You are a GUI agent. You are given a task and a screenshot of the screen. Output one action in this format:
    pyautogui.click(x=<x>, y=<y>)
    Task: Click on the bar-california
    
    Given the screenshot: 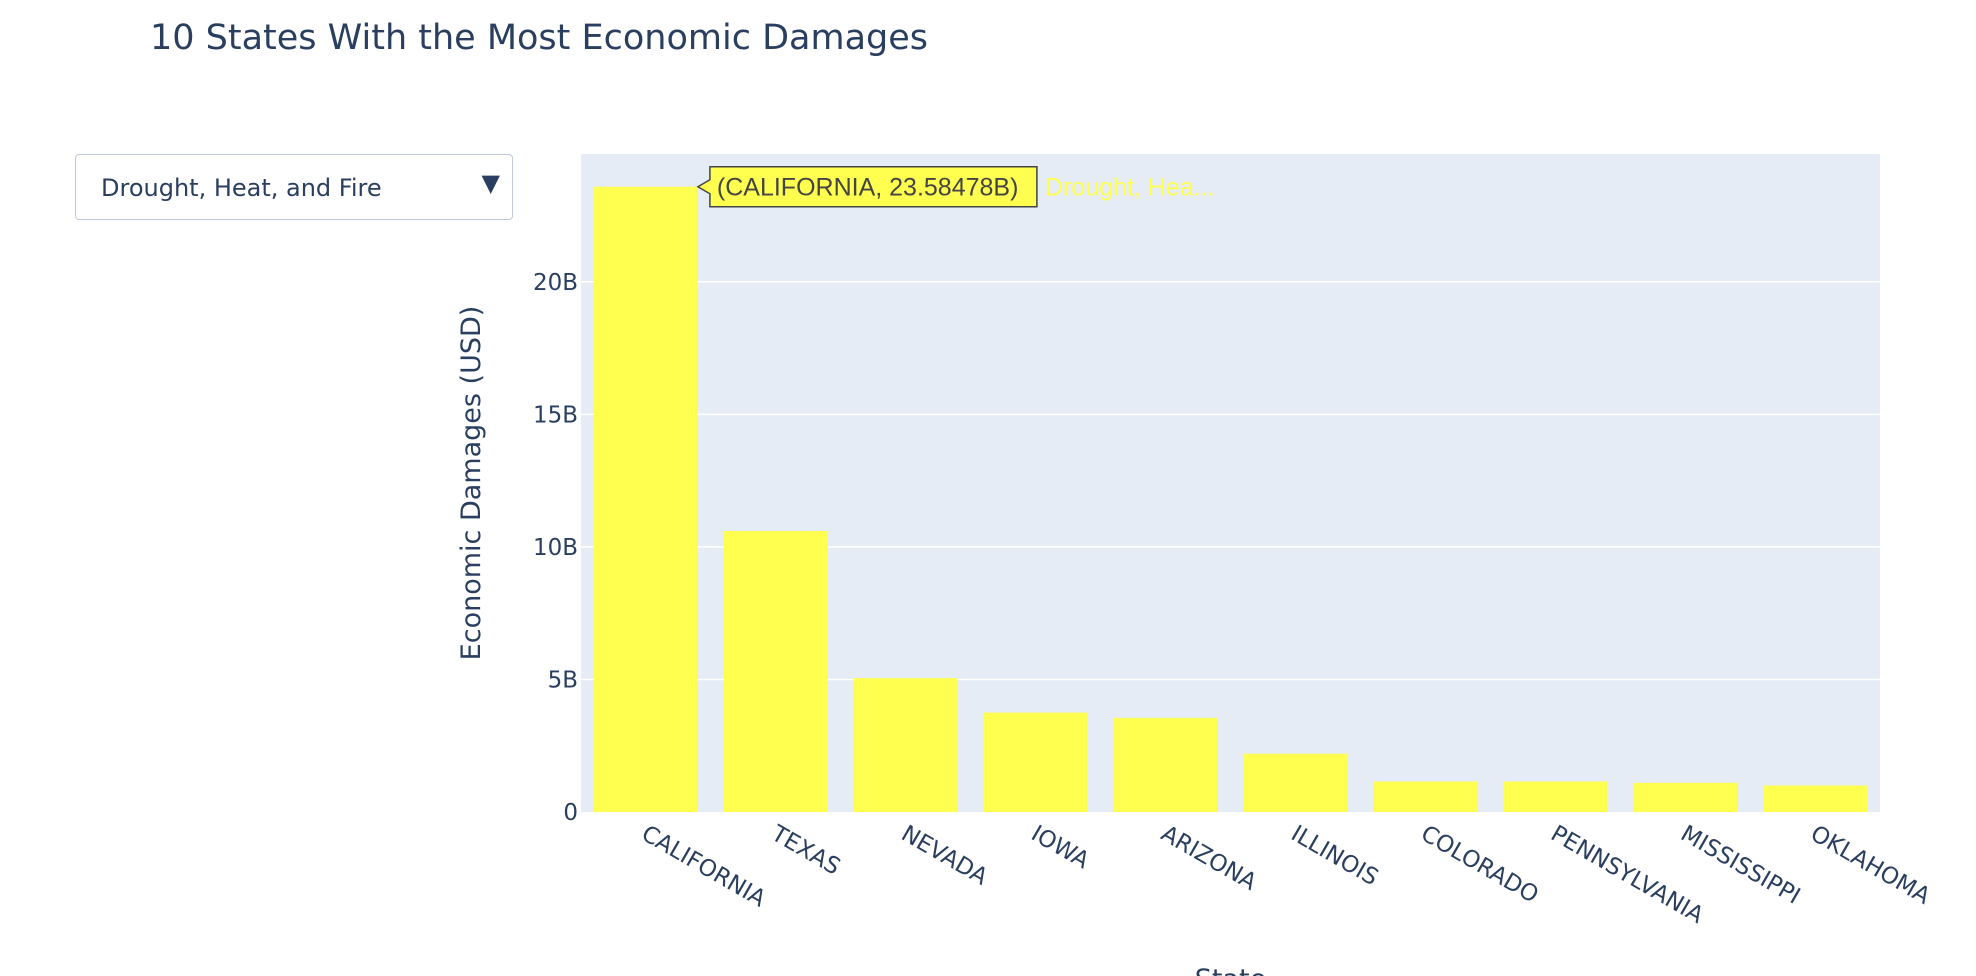 What is the action you would take?
    pyautogui.click(x=645, y=499)
    